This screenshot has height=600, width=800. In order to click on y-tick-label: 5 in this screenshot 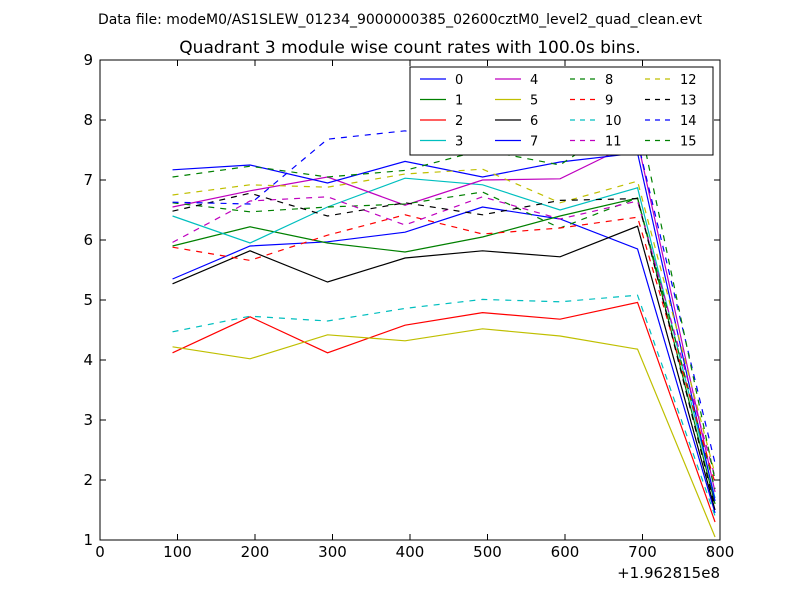, I will do `click(88, 300)`.